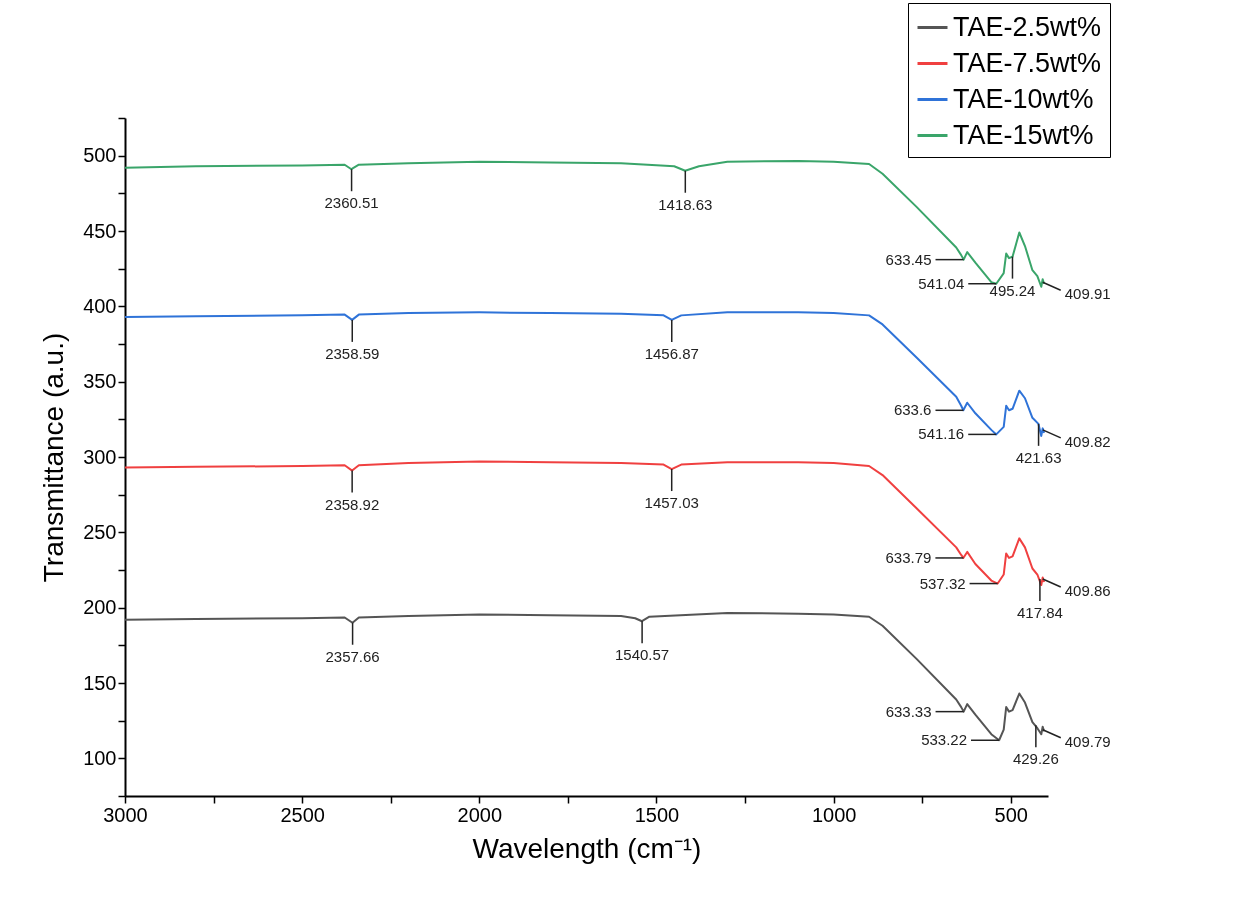 The image size is (1246, 908). I want to click on x-tick-label: 3000, so click(125, 814).